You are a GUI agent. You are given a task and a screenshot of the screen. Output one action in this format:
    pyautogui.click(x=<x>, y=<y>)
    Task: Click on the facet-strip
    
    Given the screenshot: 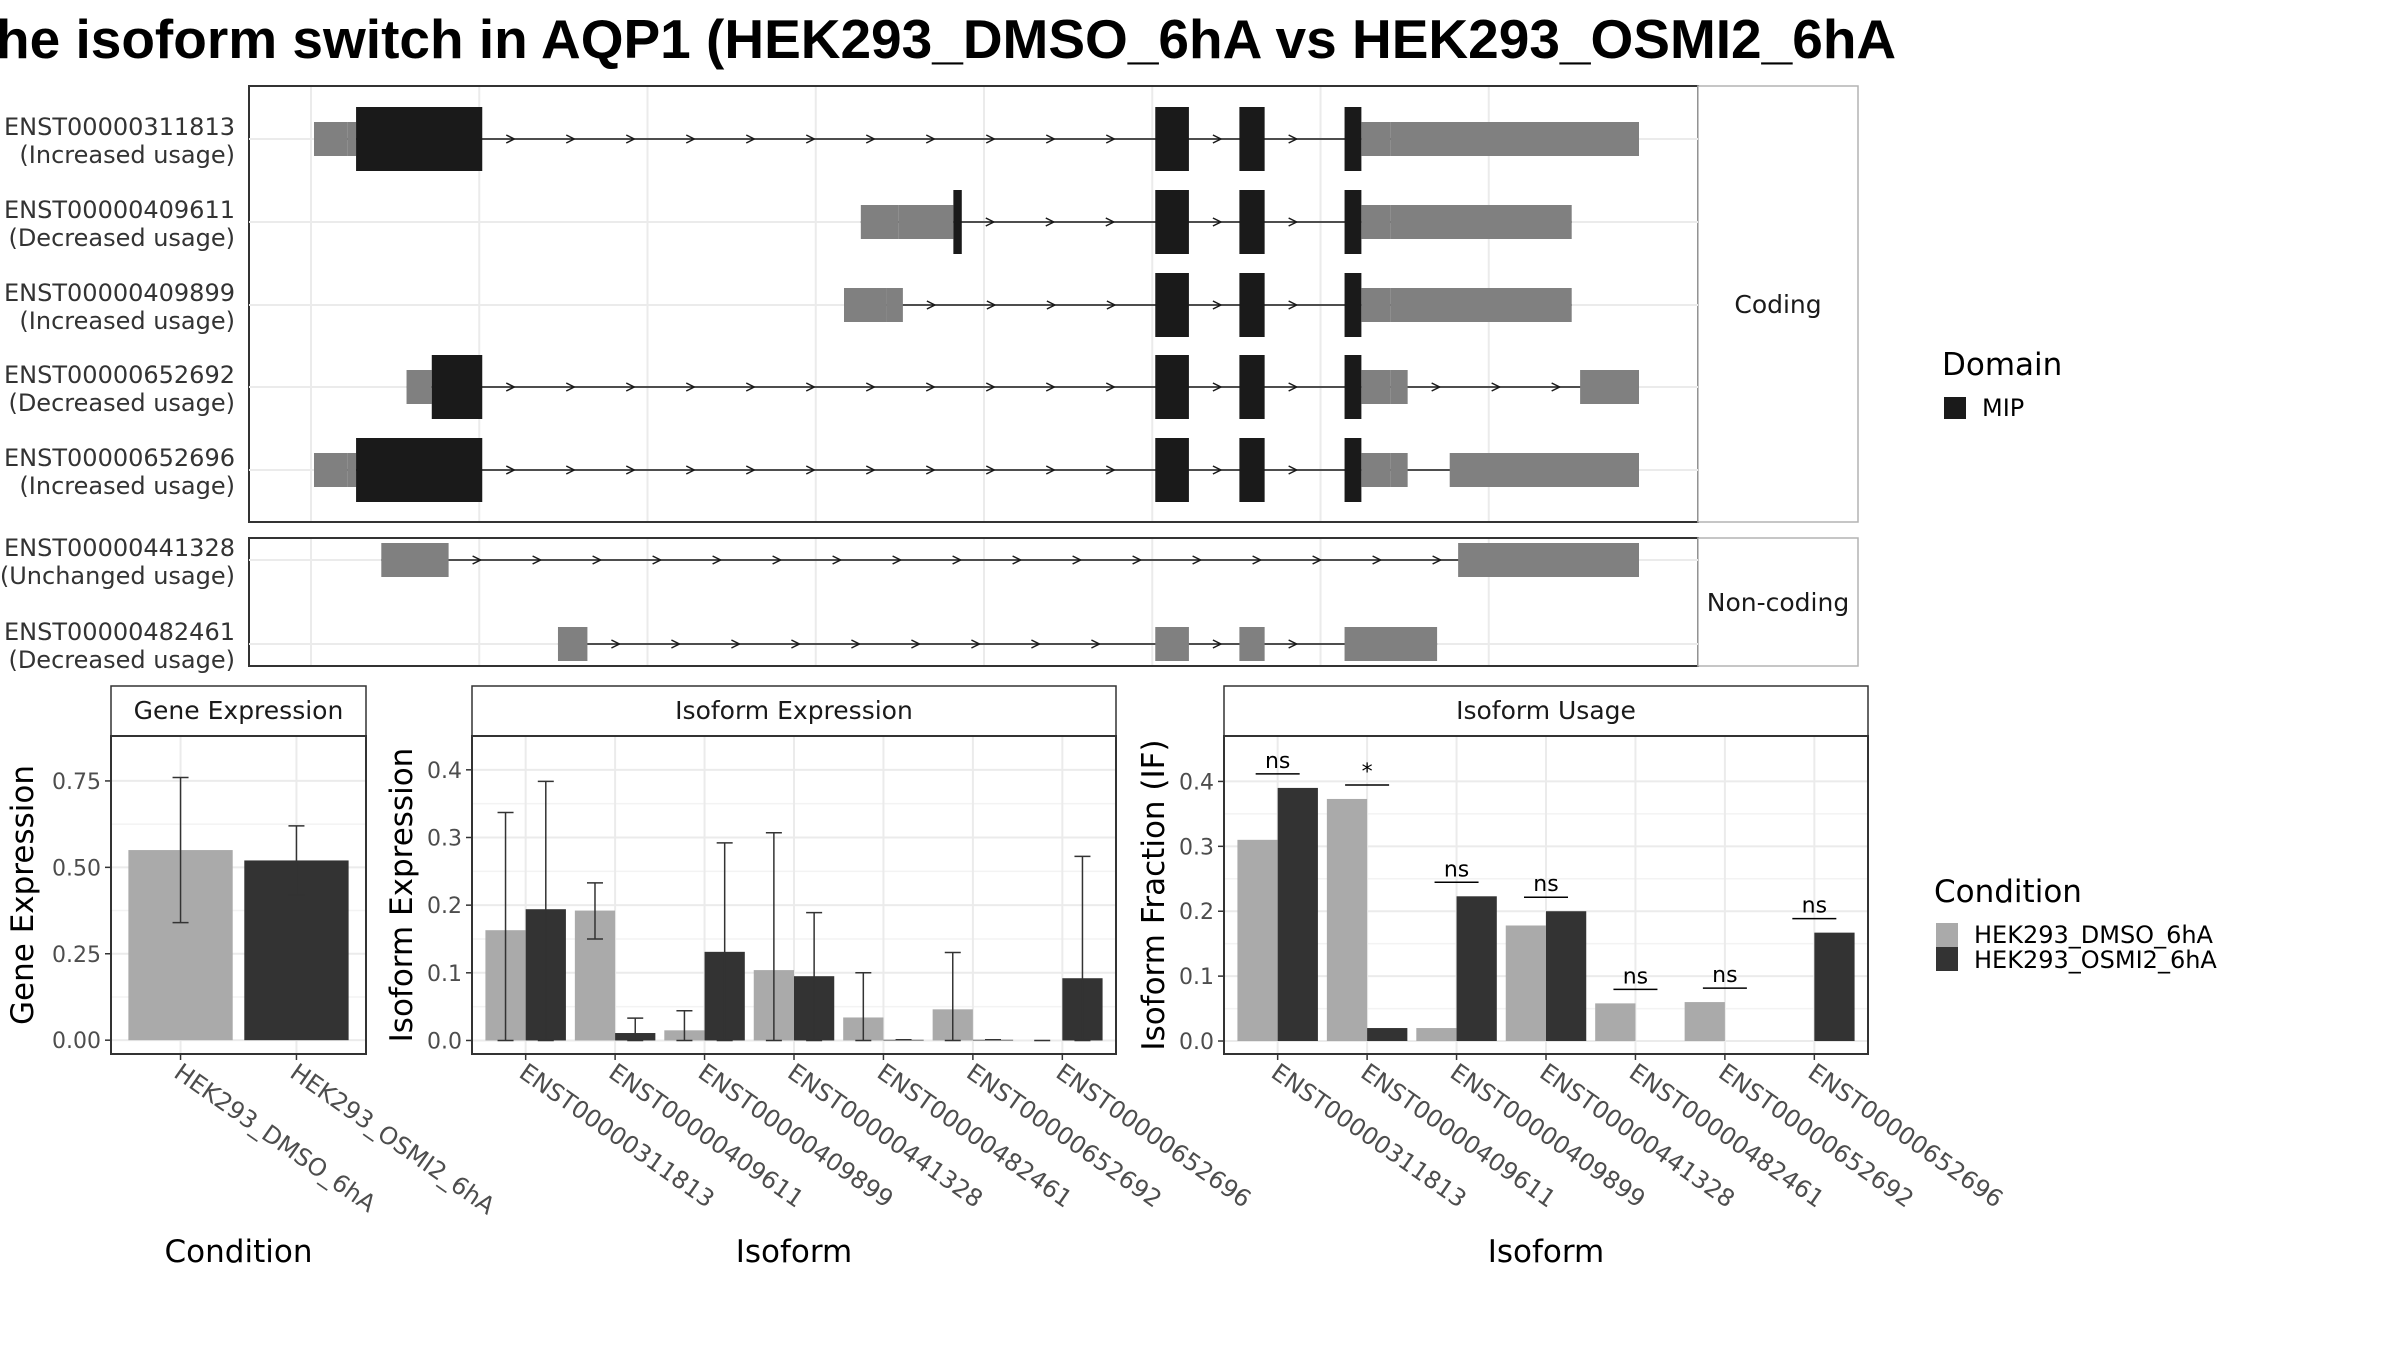 What is the action you would take?
    pyautogui.click(x=1778, y=304)
    